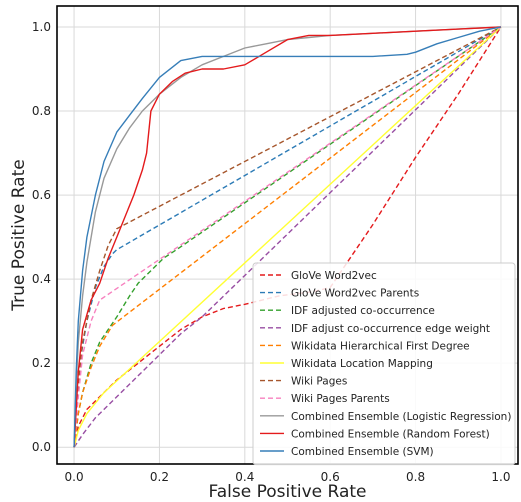 The width and height of the screenshot is (521, 502). I want to click on x-tick-label: 0.6, so click(330, 477).